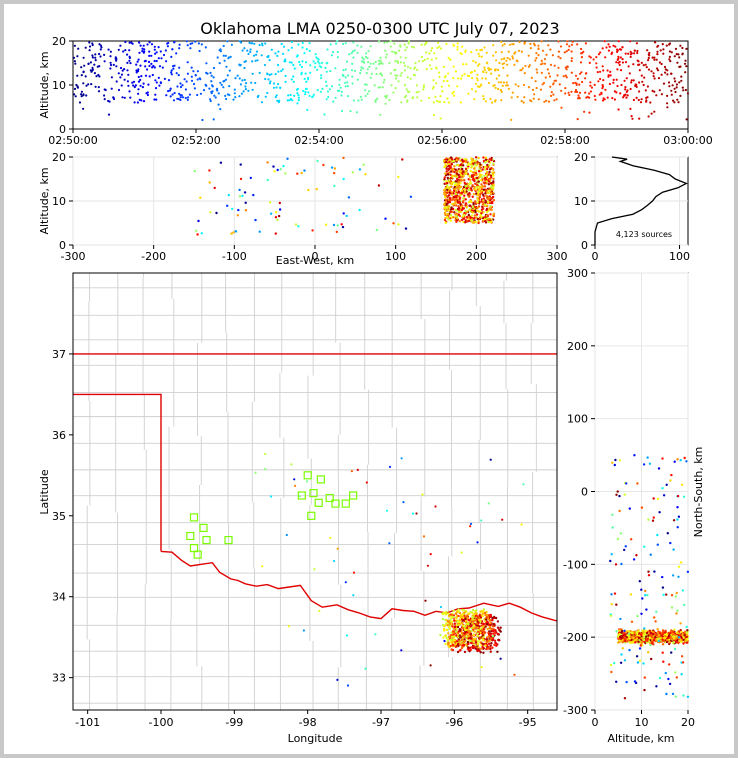 The width and height of the screenshot is (738, 758). I want to click on longitude-tick-label: -95, so click(528, 722).